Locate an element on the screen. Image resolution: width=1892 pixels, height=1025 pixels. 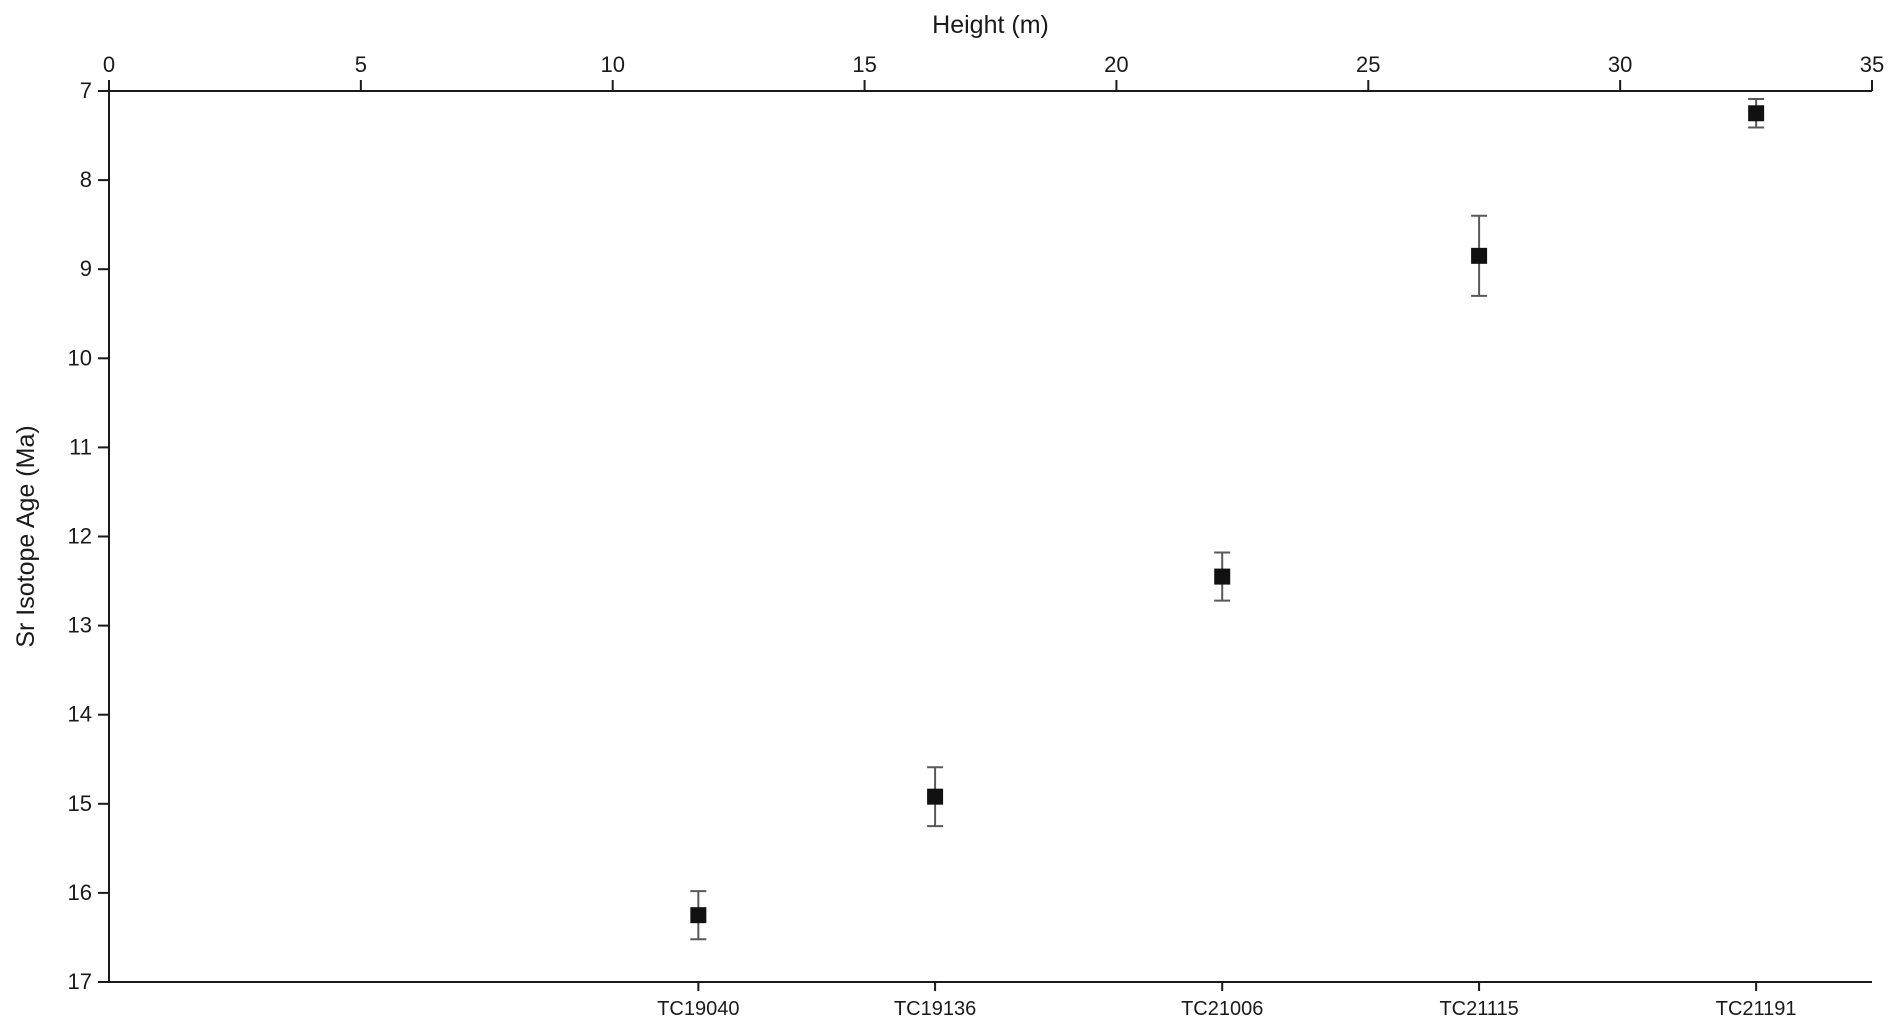
sample-label: TC21006 is located at coordinates (1222, 1009).